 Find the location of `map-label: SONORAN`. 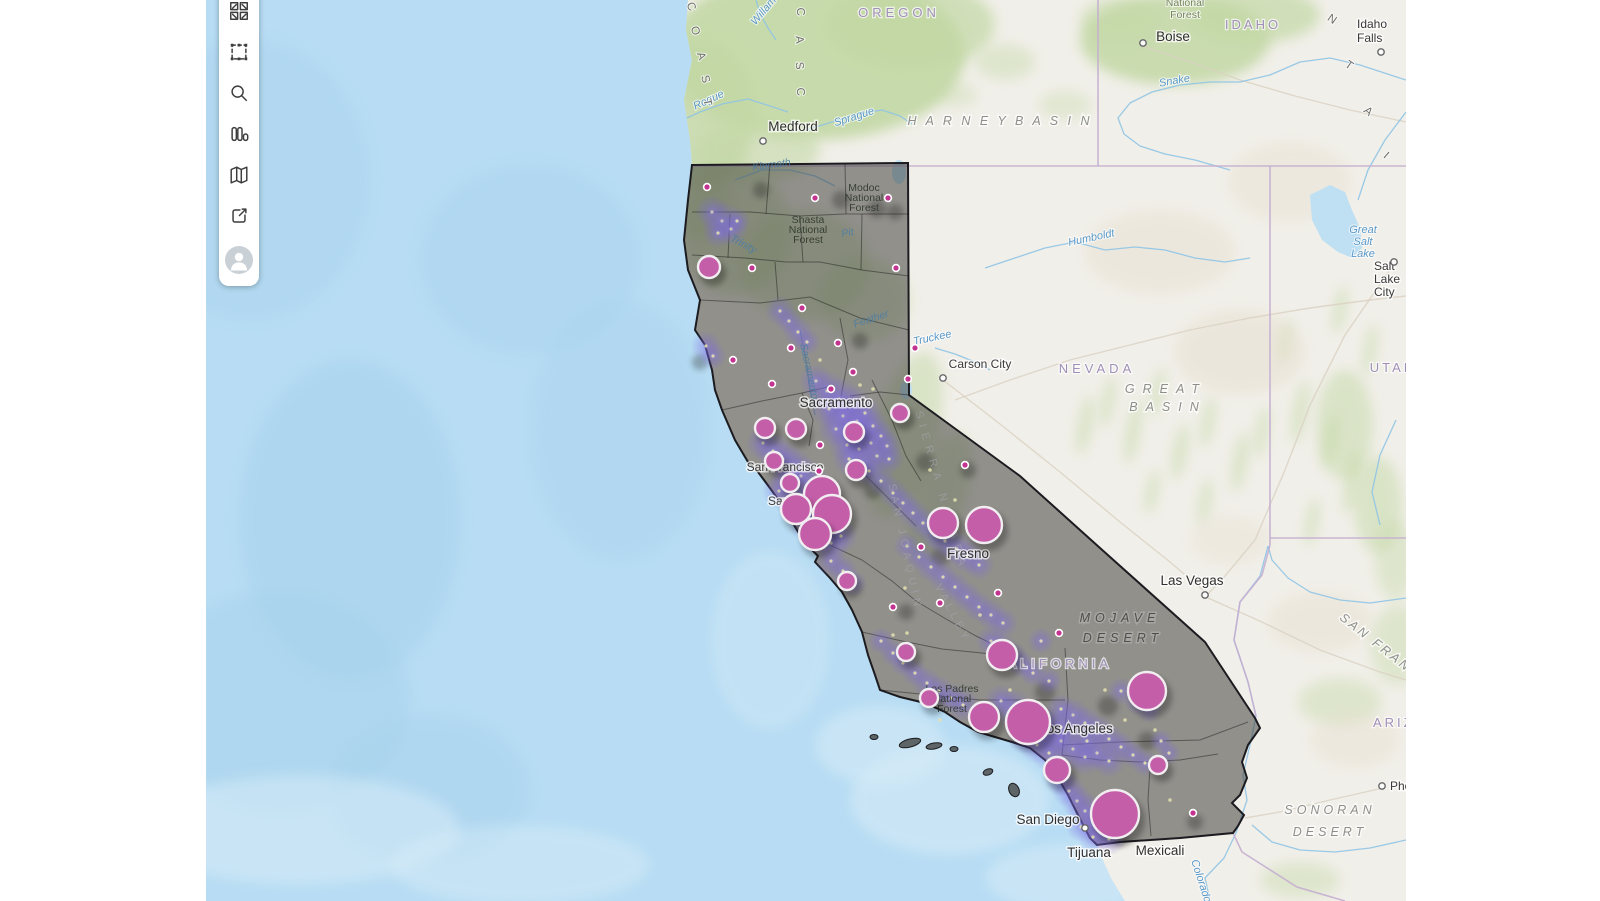

map-label: SONORAN is located at coordinates (1329, 810).